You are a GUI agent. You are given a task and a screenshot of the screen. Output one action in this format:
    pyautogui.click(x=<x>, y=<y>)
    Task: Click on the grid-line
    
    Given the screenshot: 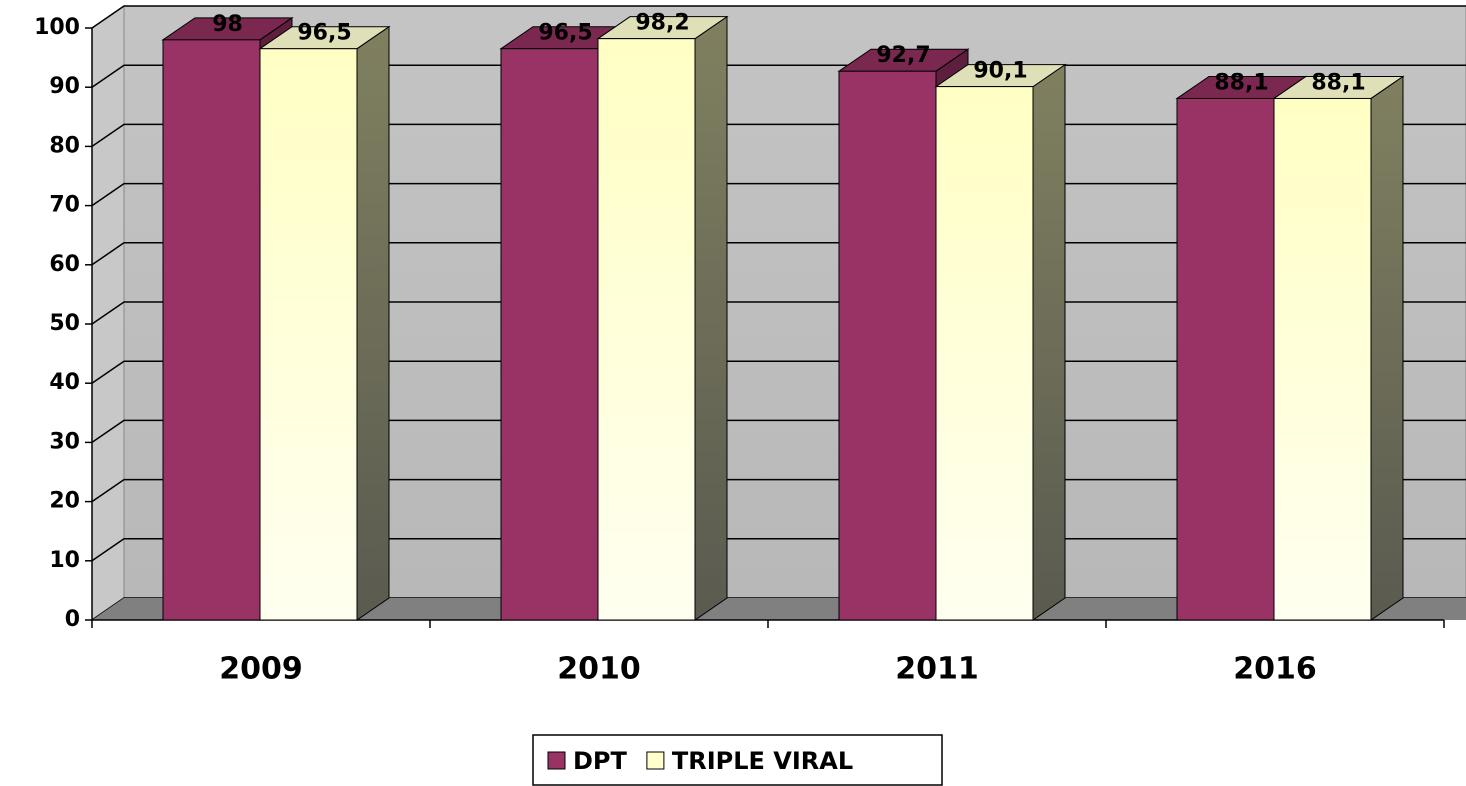 What is the action you would take?
    pyautogui.click(x=778, y=17)
    